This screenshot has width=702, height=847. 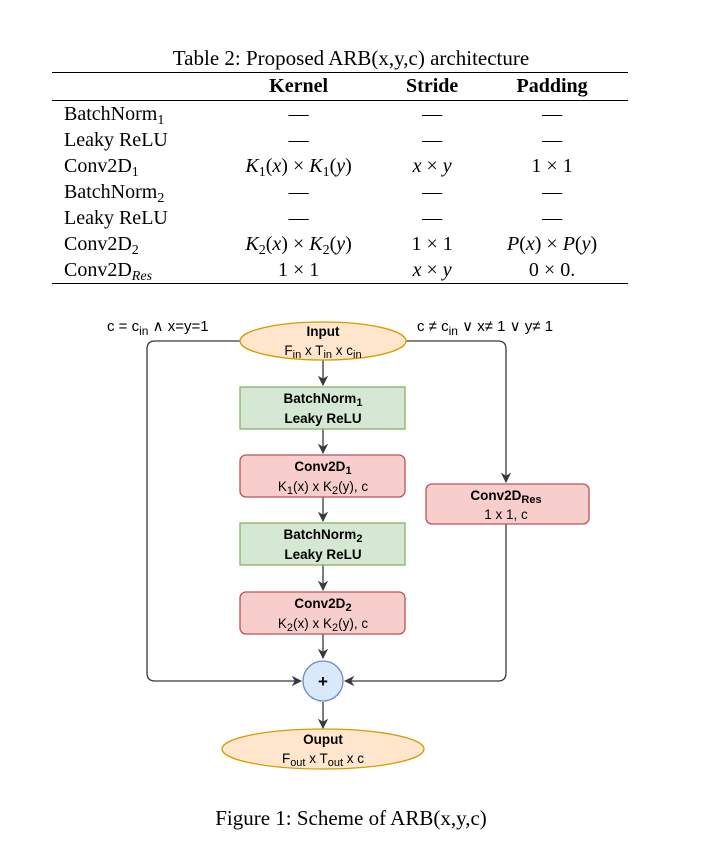 What do you see at coordinates (323, 341) in the screenshot?
I see `input-node: Input Fin x Tin x cin` at bounding box center [323, 341].